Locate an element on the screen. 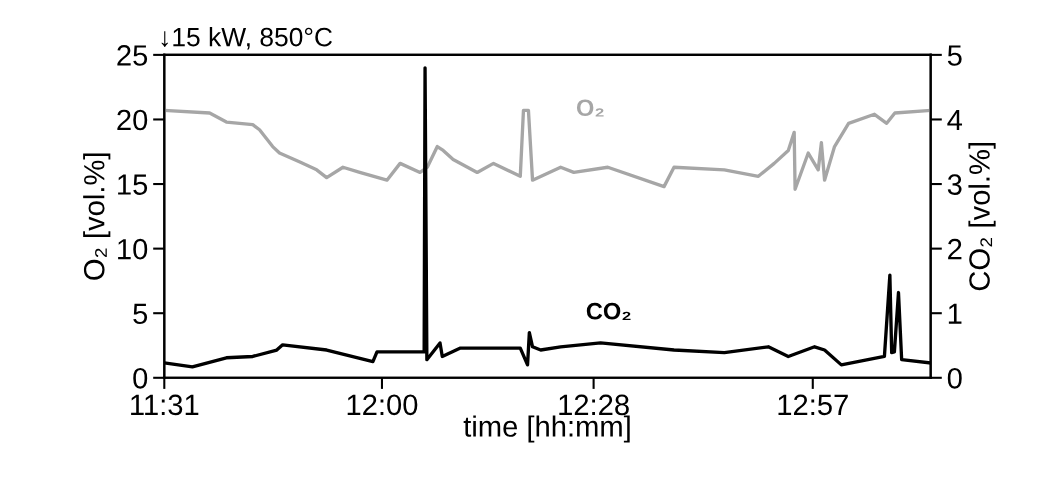 Image resolution: width=1060 pixels, height=490 pixels. y2-tick-label: 0 is located at coordinates (954, 378).